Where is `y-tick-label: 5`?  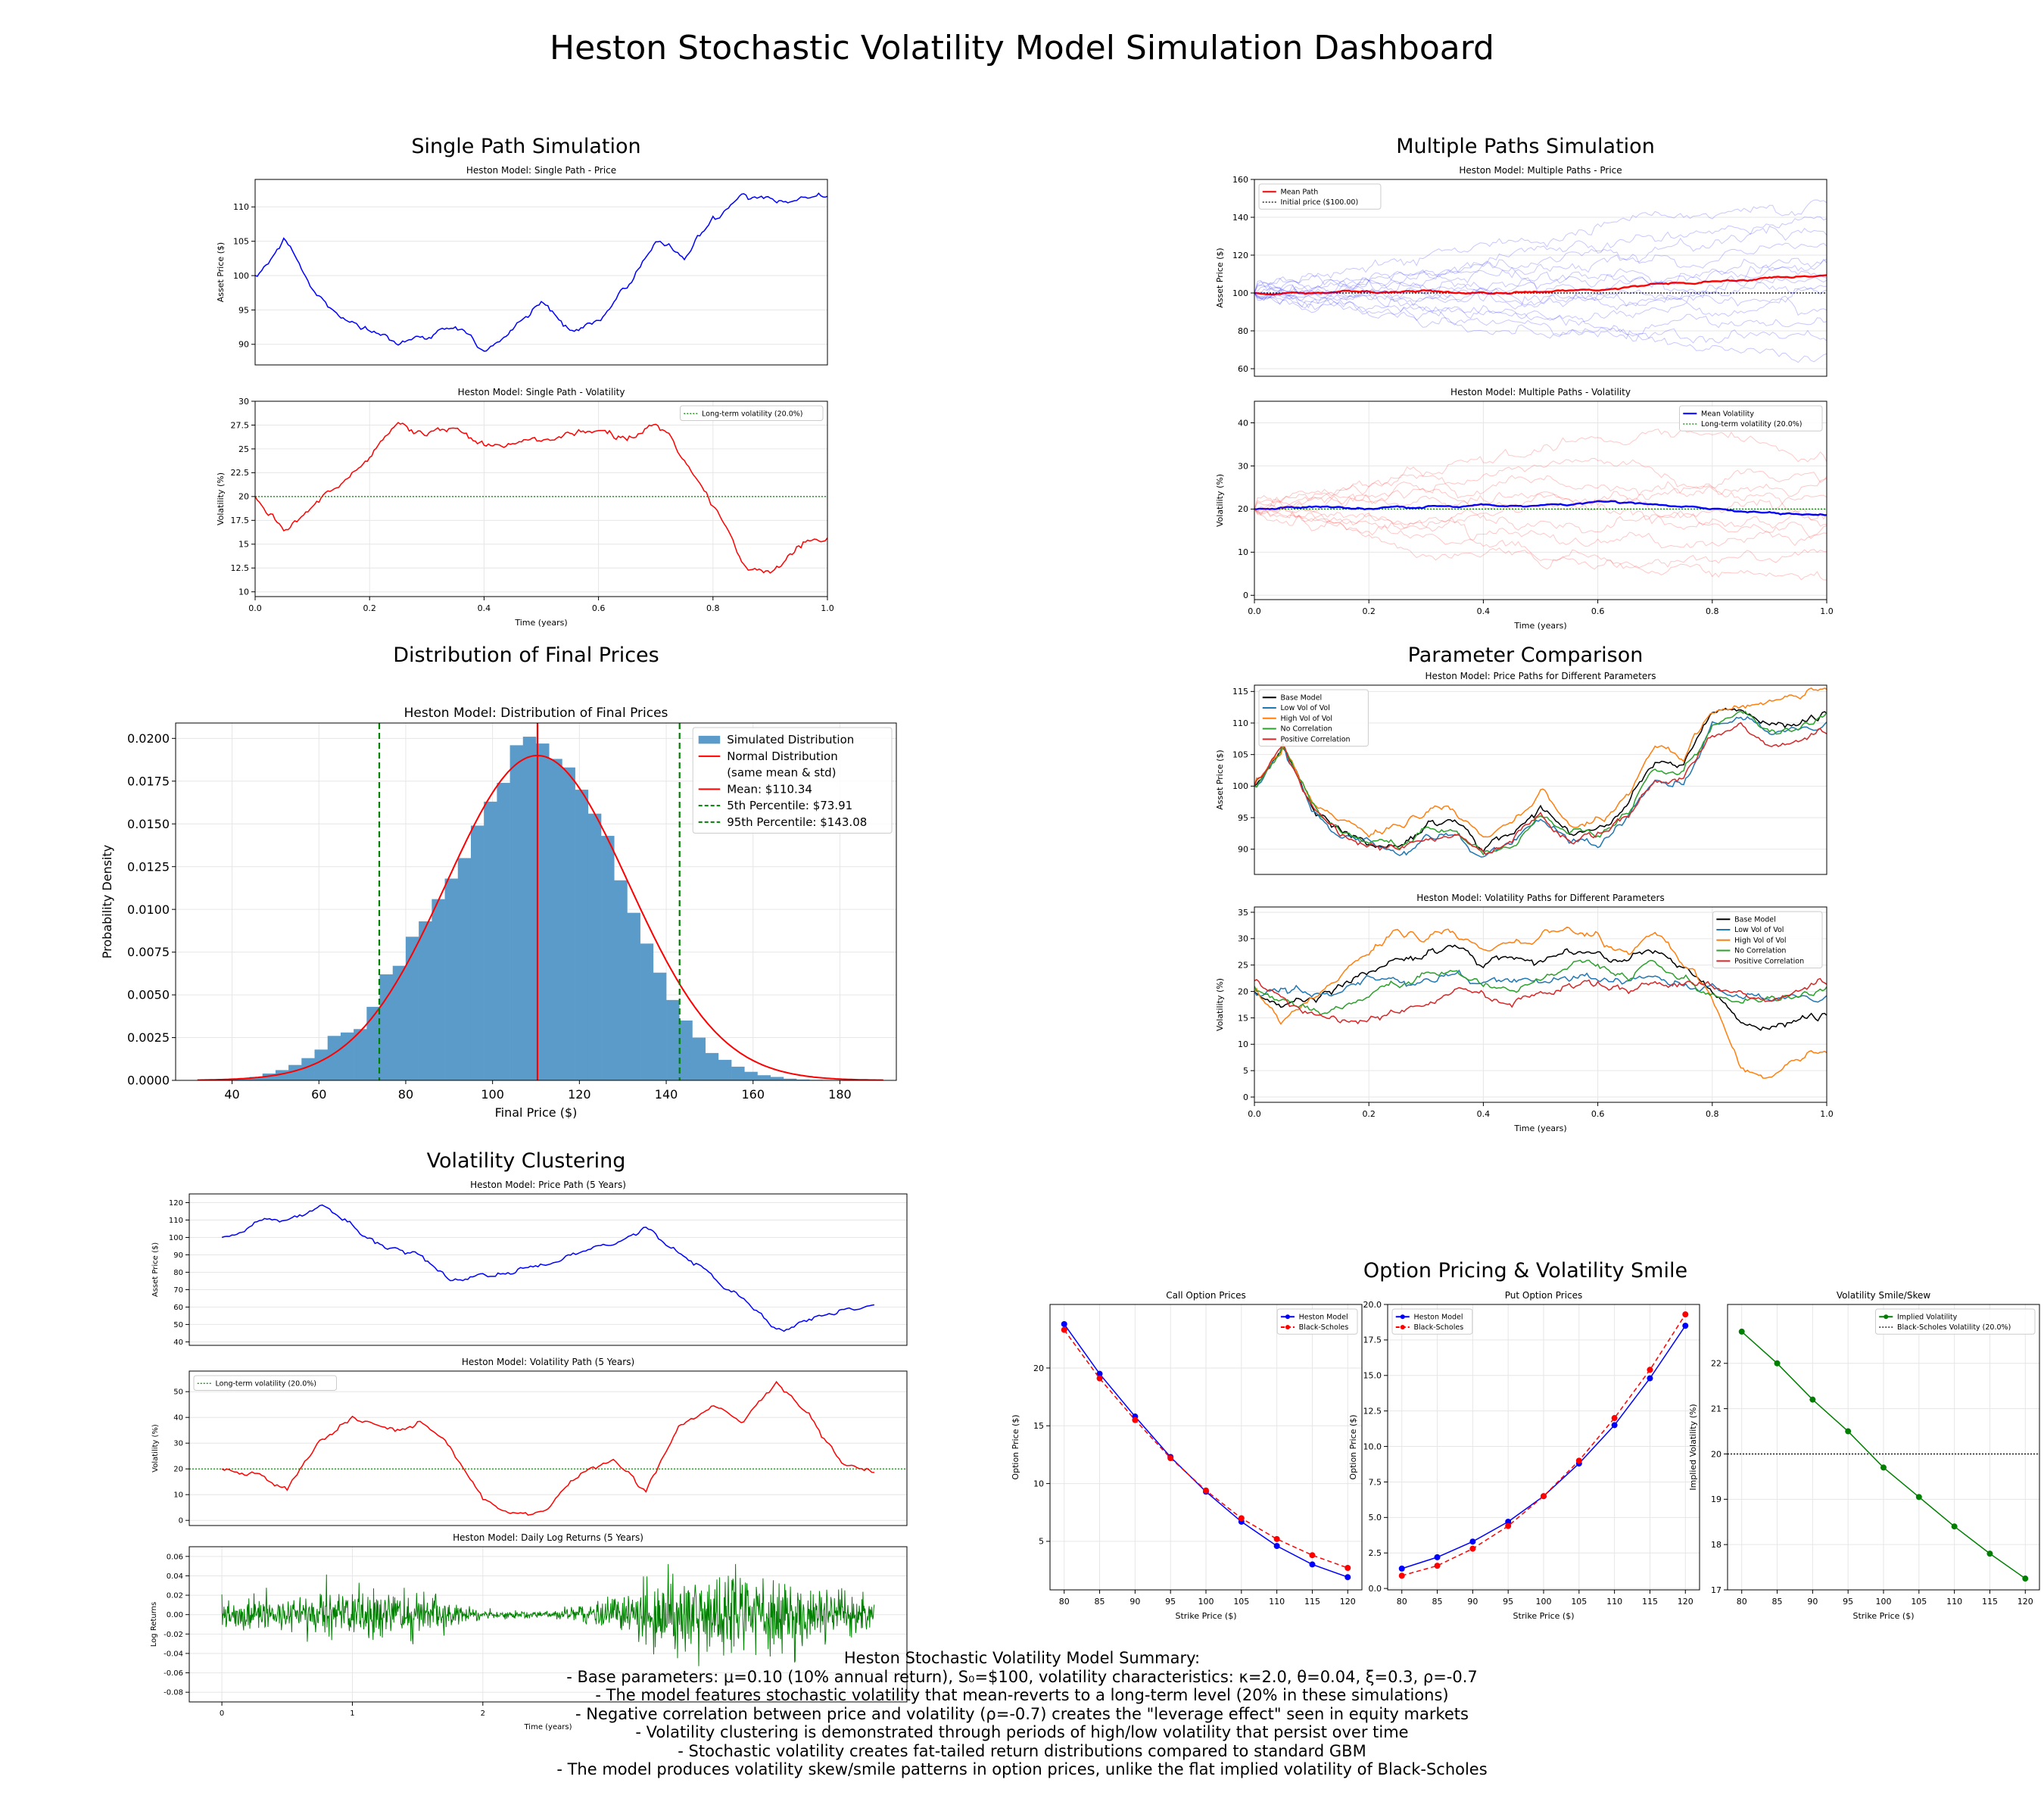
y-tick-label: 5 is located at coordinates (1245, 1071).